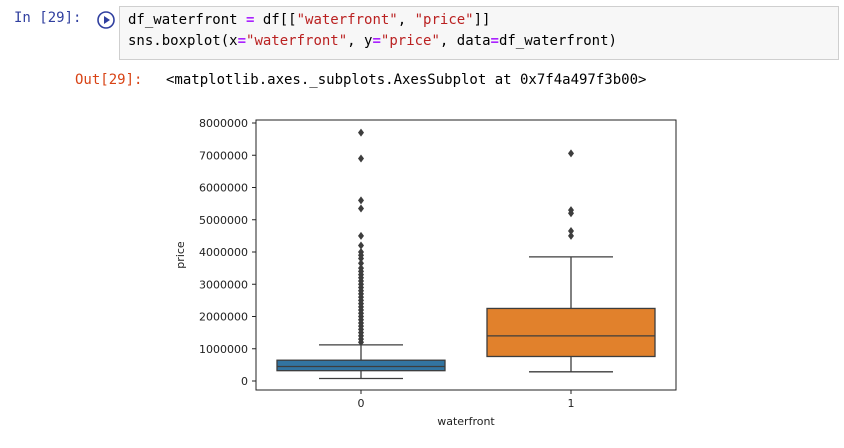  What do you see at coordinates (109, 80) in the screenshot?
I see `output-prompt: Out[29]:` at bounding box center [109, 80].